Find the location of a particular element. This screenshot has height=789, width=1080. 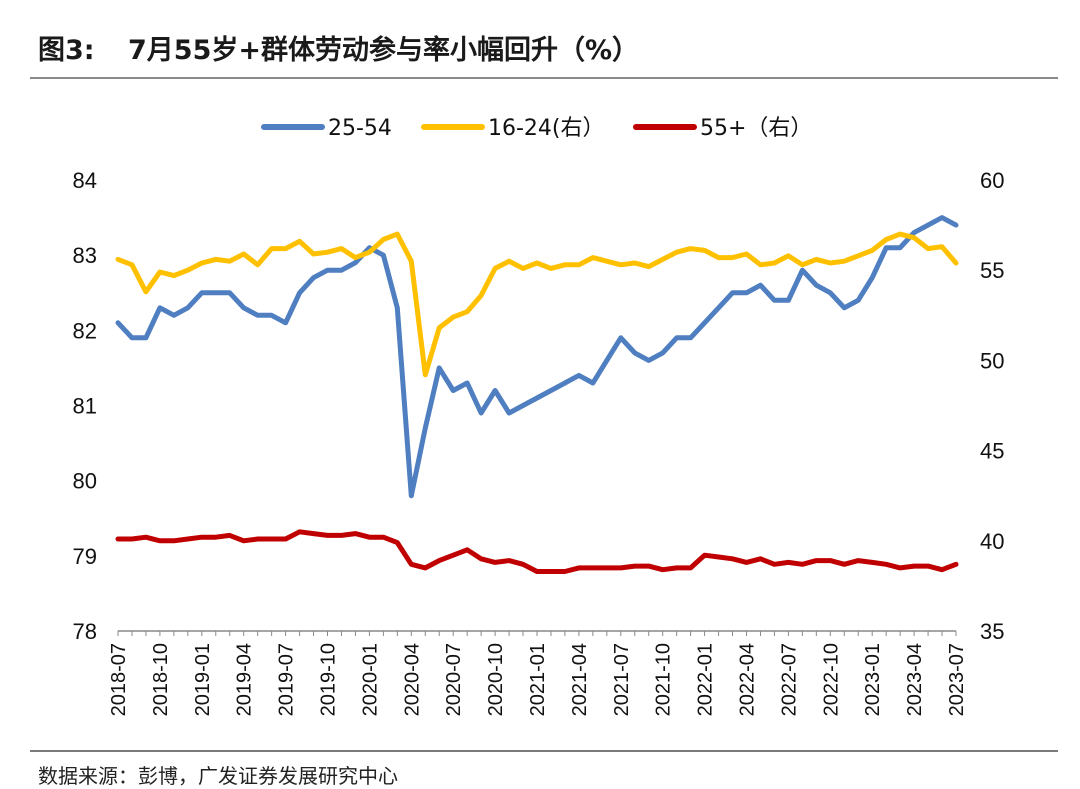

y-left-tick-label: 83 is located at coordinates (85, 255).